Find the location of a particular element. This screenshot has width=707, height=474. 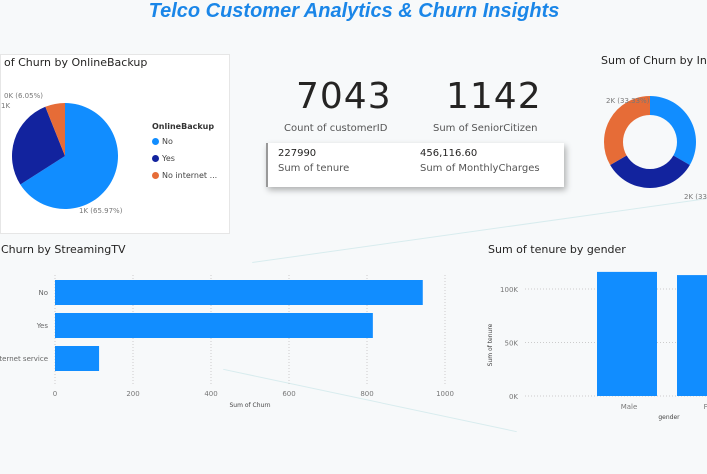

x-tick-label: 800 is located at coordinates (366, 394).